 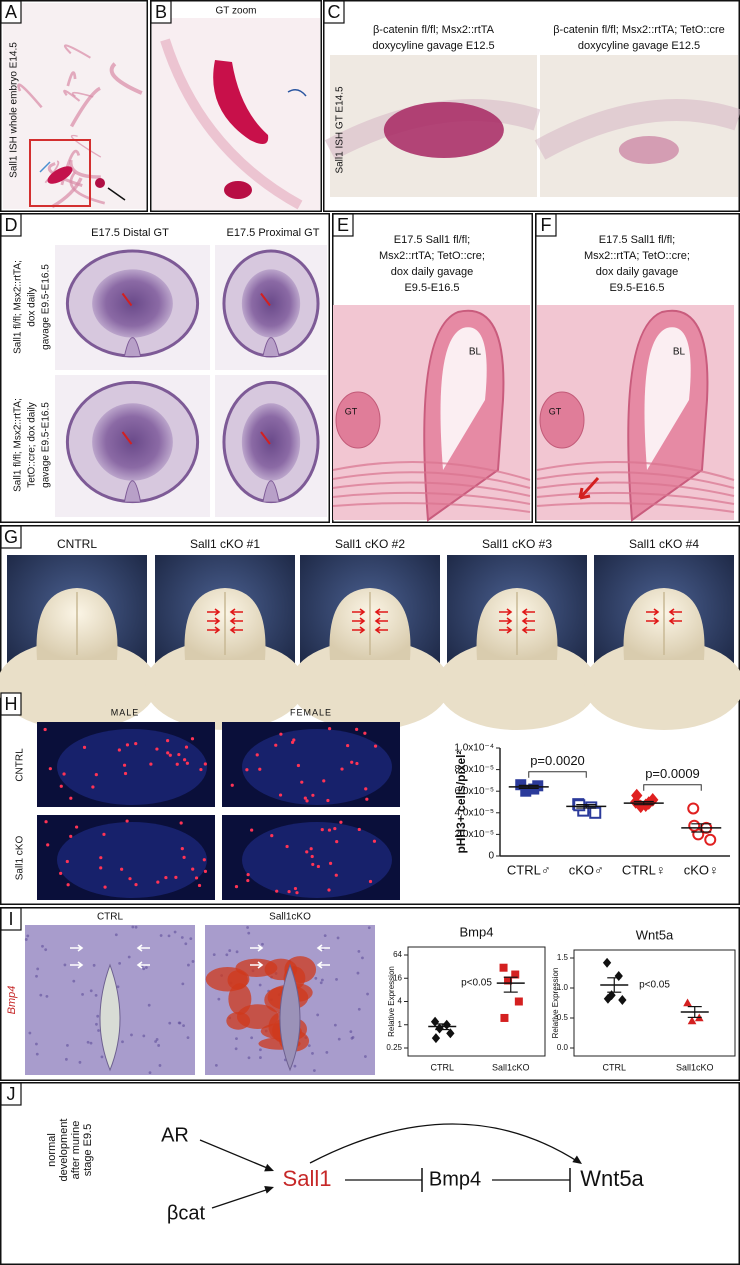 I want to click on arrow-head, so click(x=269, y=1167).